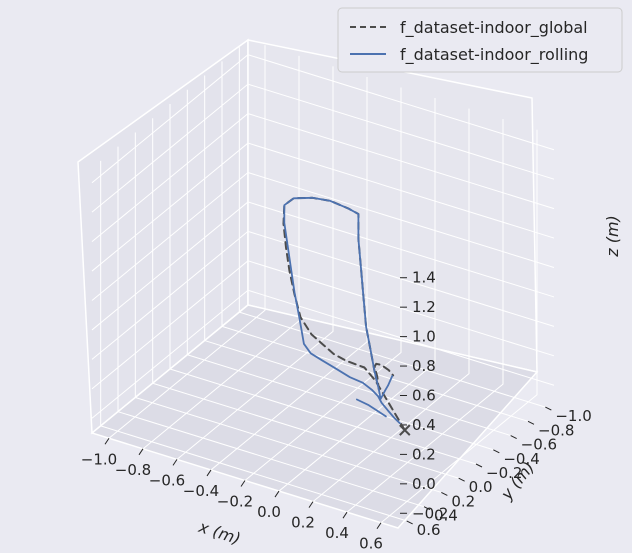  I want to click on x-tick-label: −0.2, so click(235, 502).